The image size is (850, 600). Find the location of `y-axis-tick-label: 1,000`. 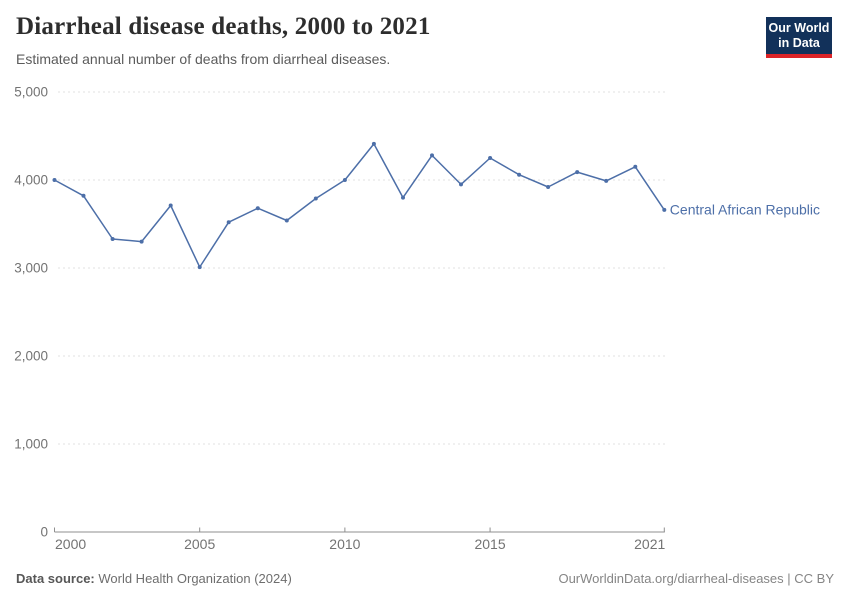

y-axis-tick-label: 1,000 is located at coordinates (31, 444).